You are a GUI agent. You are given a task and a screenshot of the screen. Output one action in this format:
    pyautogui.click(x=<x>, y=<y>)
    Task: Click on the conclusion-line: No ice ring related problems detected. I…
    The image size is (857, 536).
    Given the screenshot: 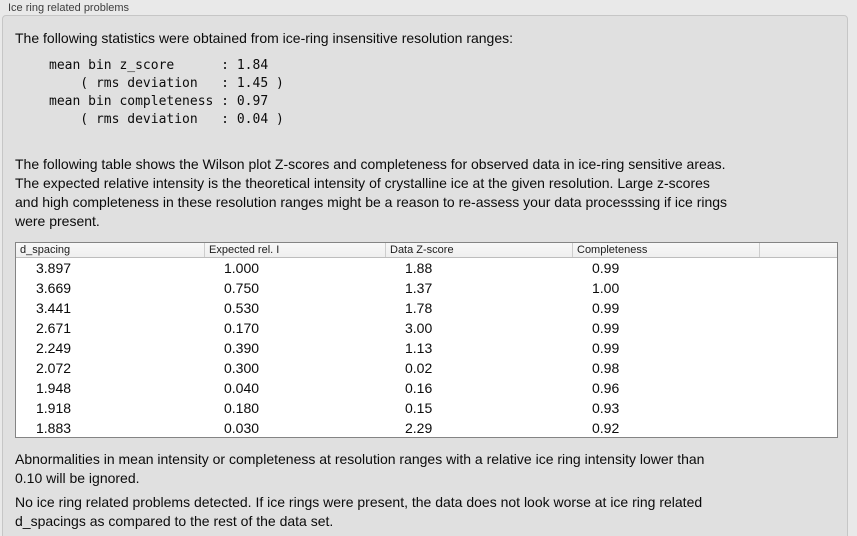 What is the action you would take?
    pyautogui.click(x=359, y=502)
    